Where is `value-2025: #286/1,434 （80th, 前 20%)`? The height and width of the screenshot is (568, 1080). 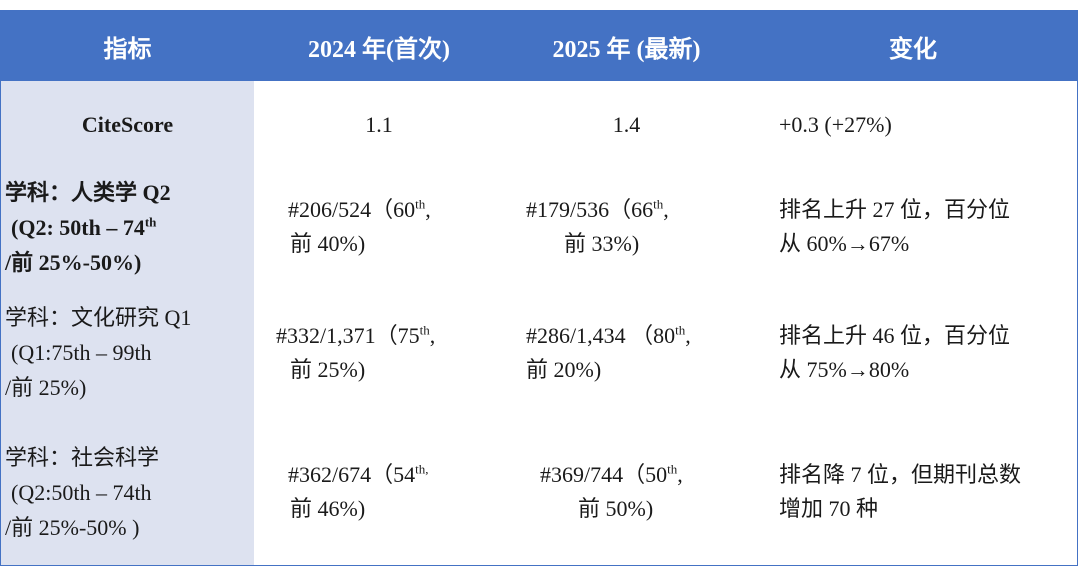
value-2025: #286/1,434 （80th, 前 20%) is located at coordinates (608, 352).